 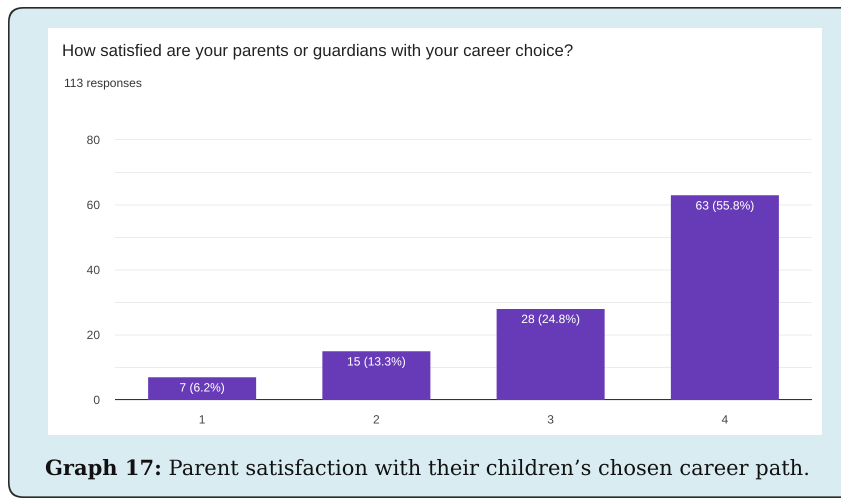 I want to click on y-tick-label: 80, so click(x=93, y=140).